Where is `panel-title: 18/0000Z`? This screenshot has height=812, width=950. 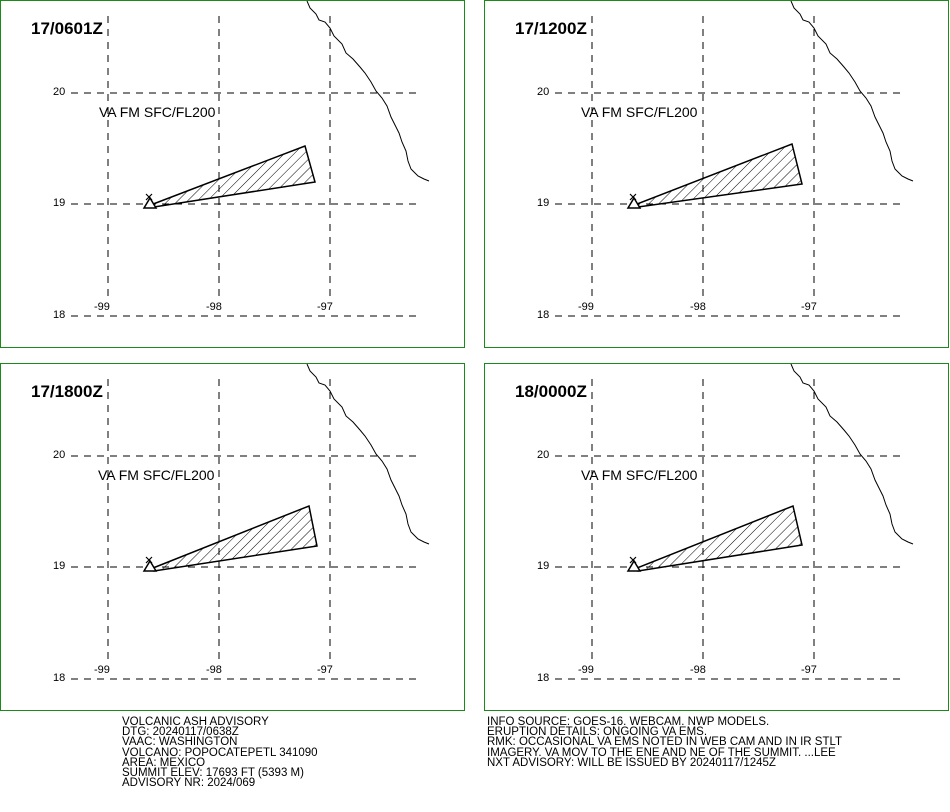 panel-title: 18/0000Z is located at coordinates (551, 391).